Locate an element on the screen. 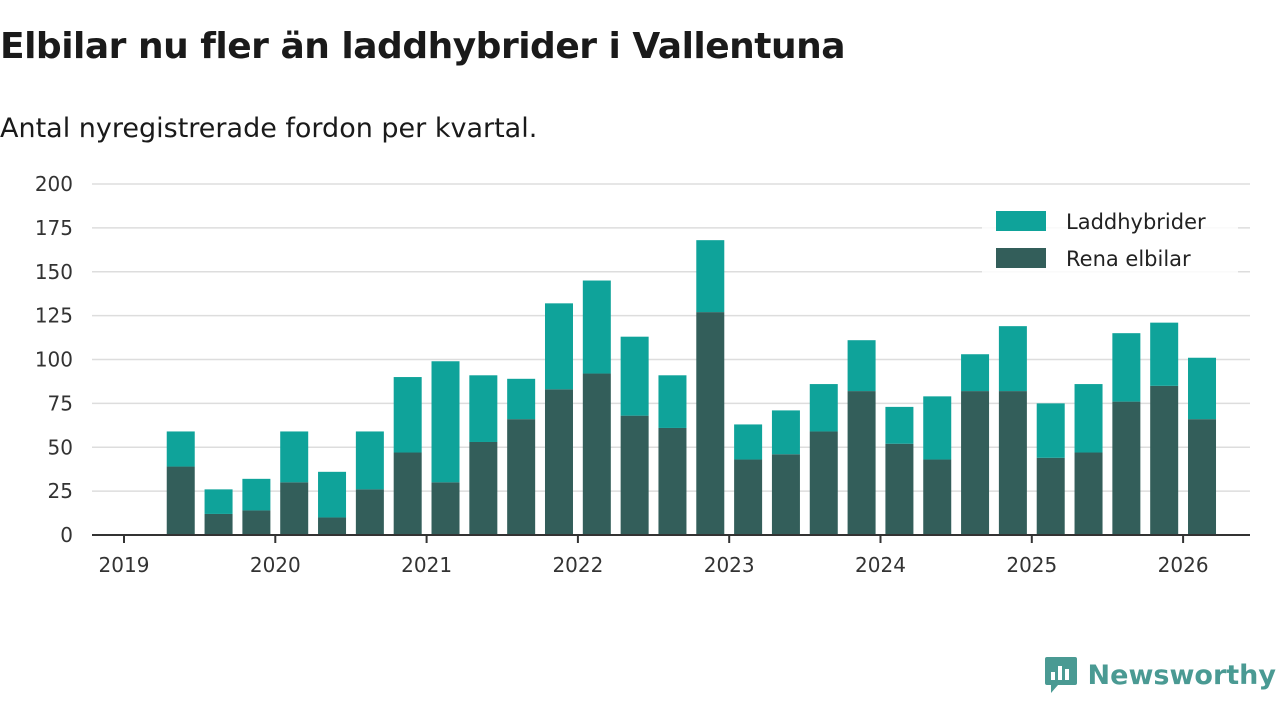 Image resolution: width=1280 pixels, height=720 pixels. legend-label-elbilar: Rena elbilar is located at coordinates (1128, 259).